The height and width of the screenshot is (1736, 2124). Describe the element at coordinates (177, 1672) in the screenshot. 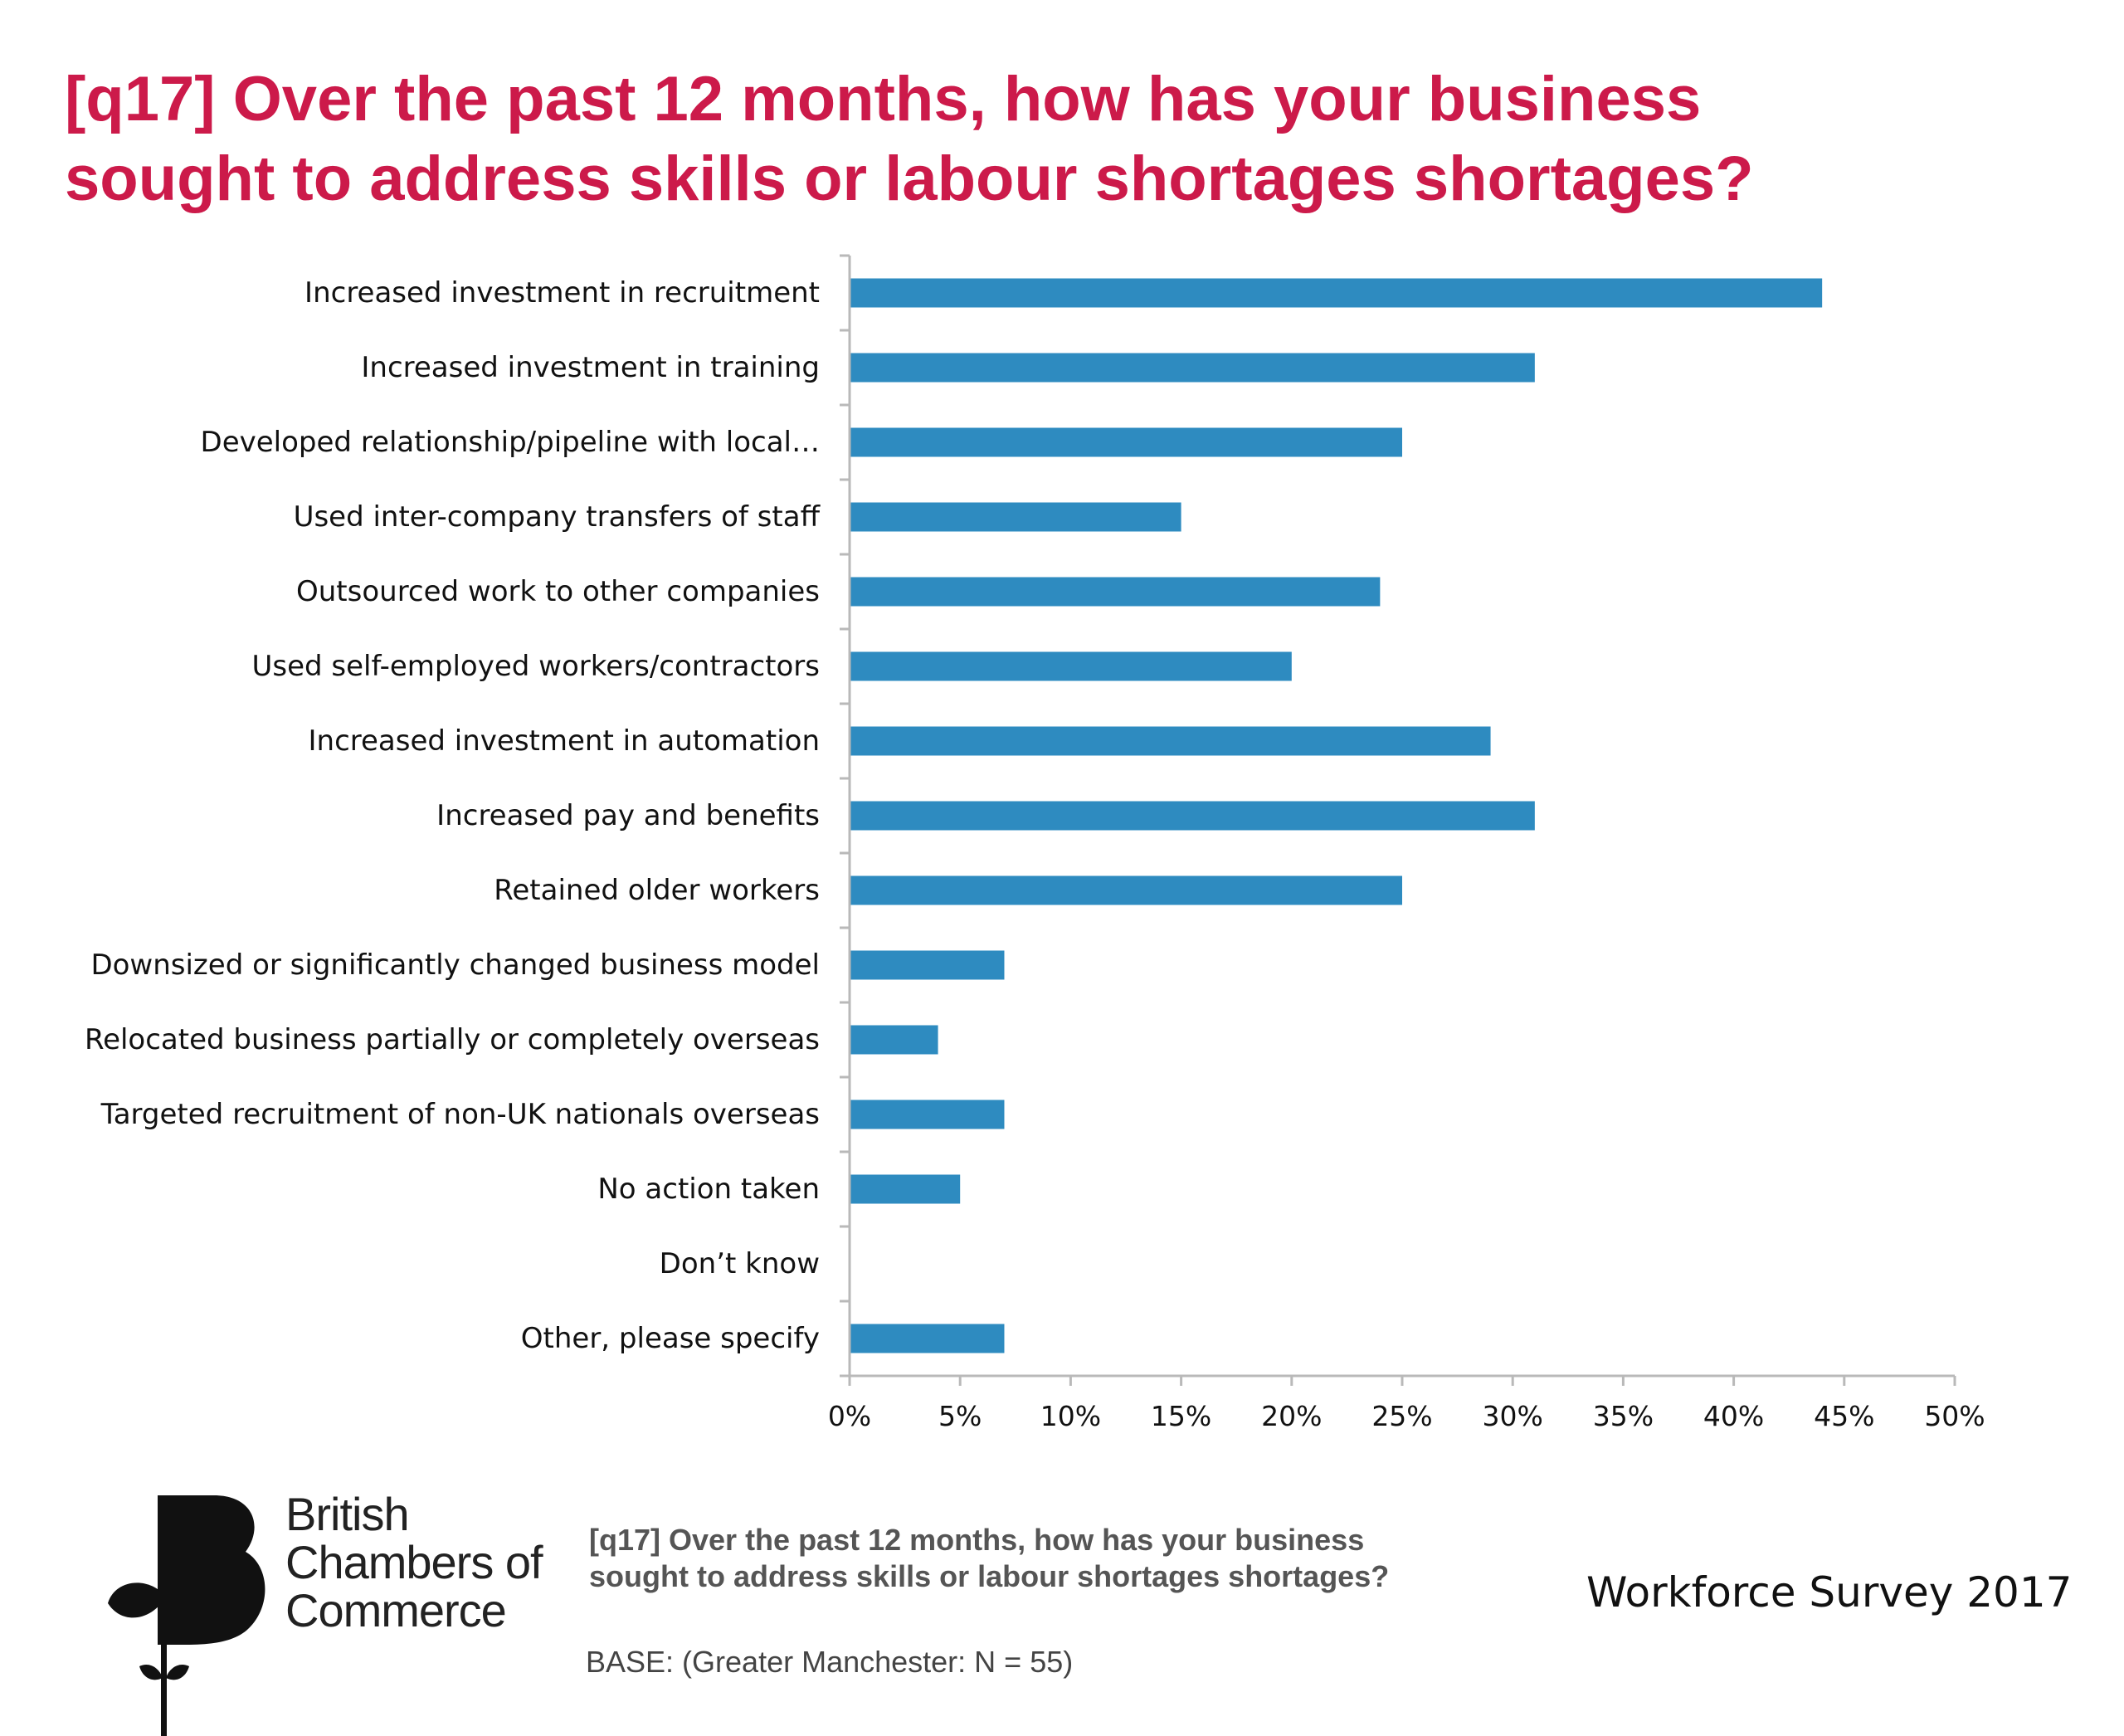

I see `logo-sprout-right` at that location.